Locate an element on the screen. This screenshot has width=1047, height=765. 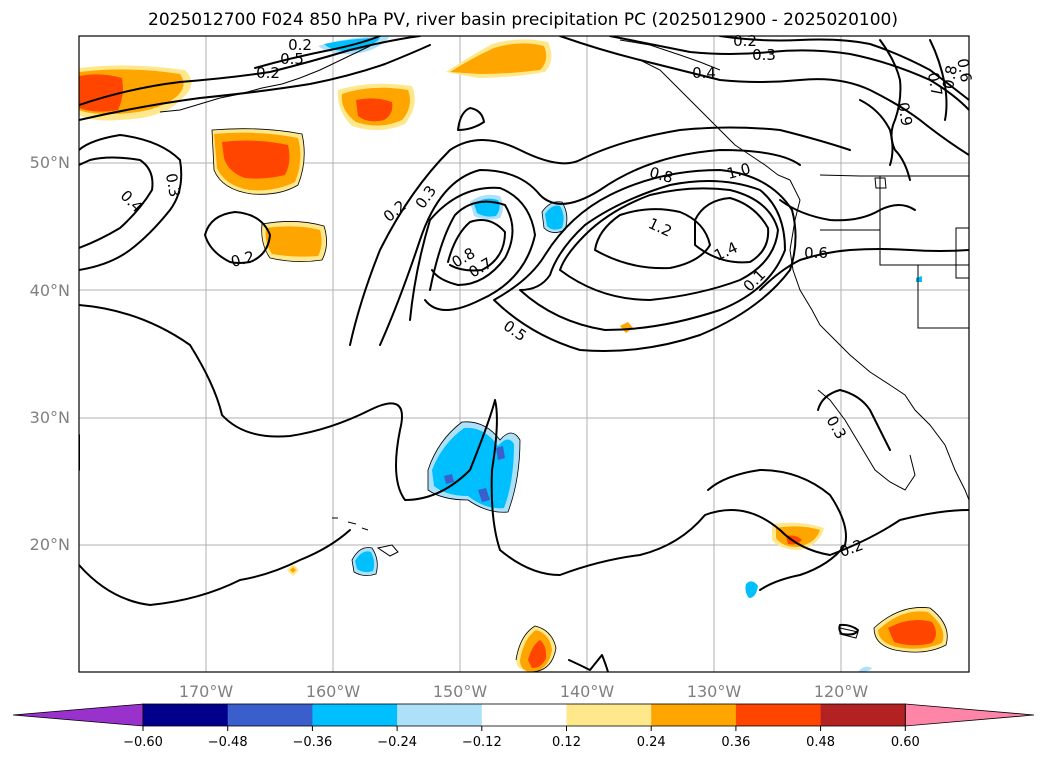
lat-tick-label: 40°N is located at coordinates (50, 290).